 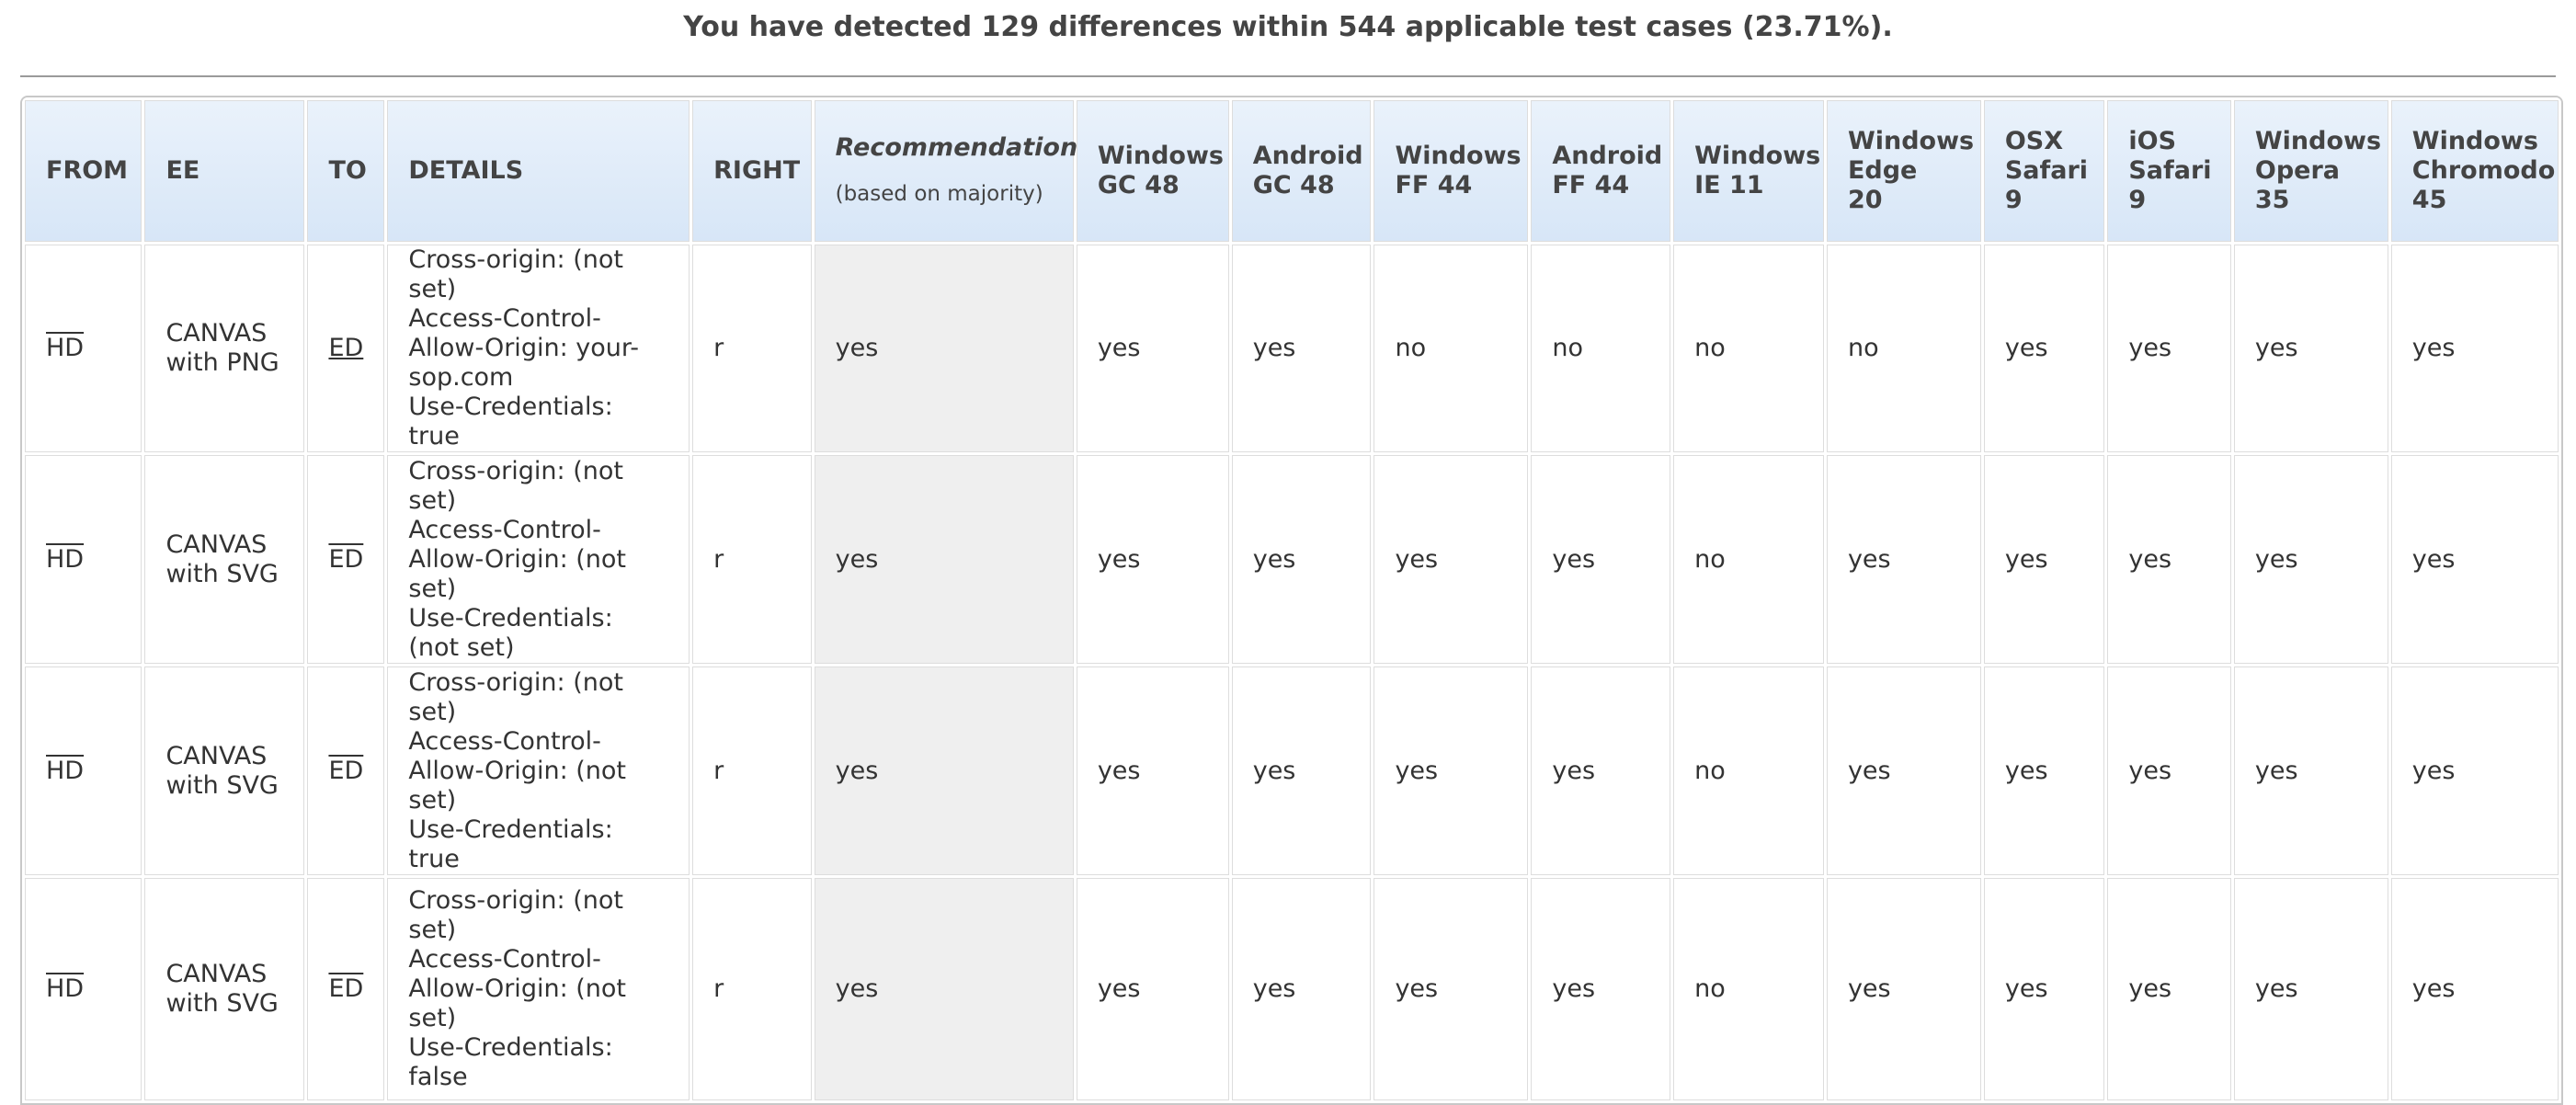 What do you see at coordinates (510, 632) in the screenshot?
I see `details-line: Use-Credentials: (not set)` at bounding box center [510, 632].